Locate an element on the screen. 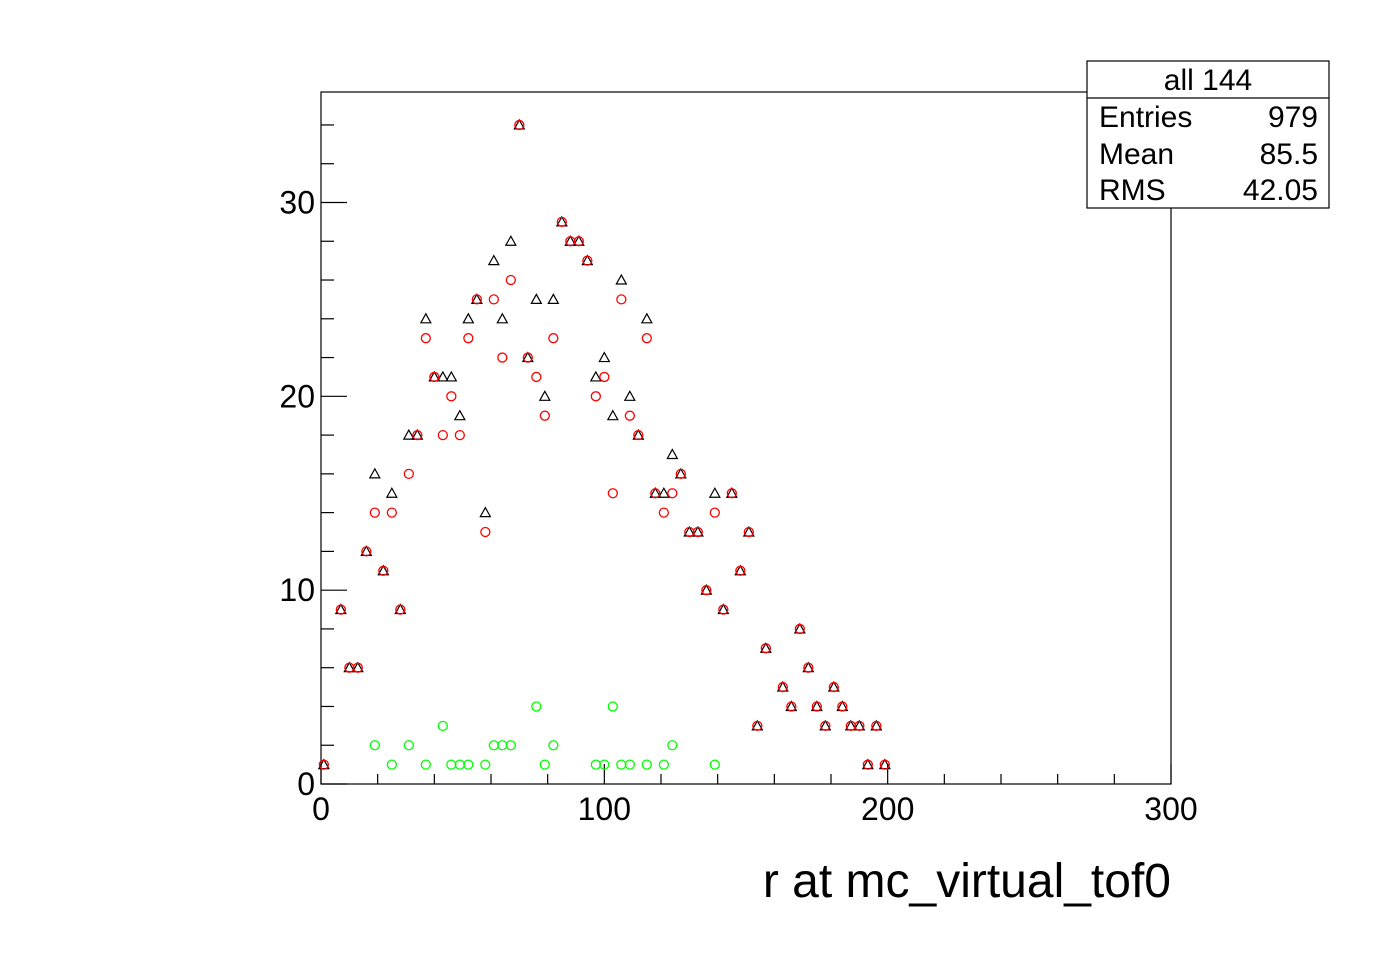  x-tick-label: 300 is located at coordinates (1170, 809).